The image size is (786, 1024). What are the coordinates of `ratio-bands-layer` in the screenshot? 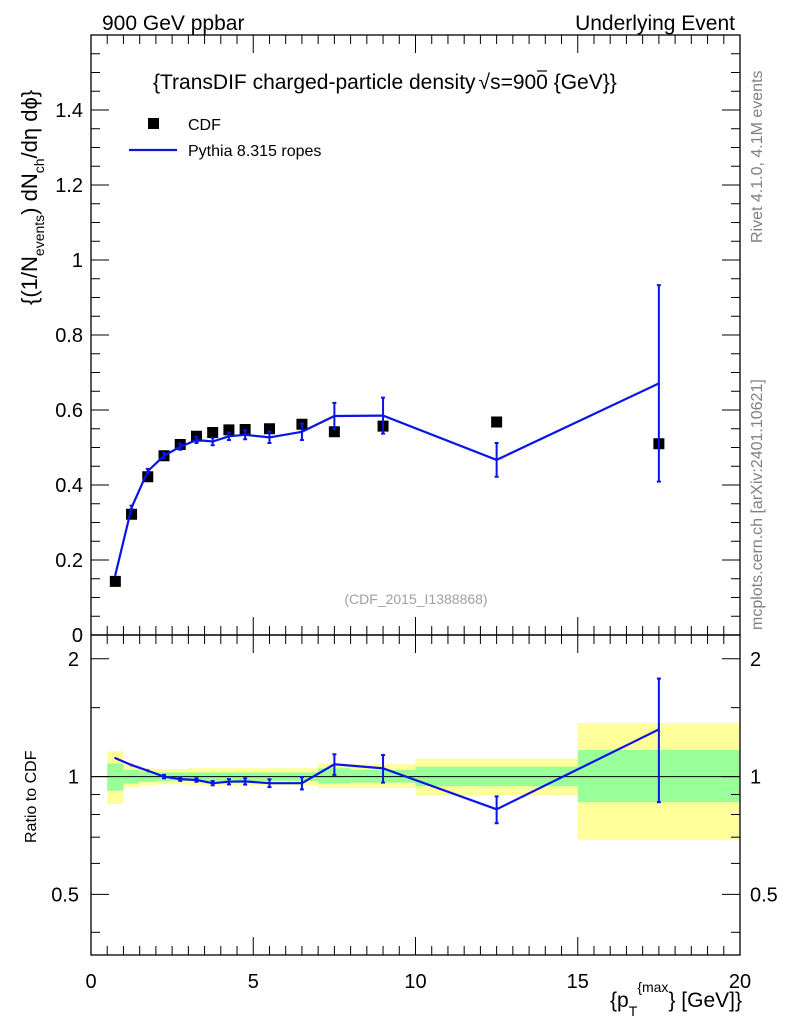 It's located at (415, 781).